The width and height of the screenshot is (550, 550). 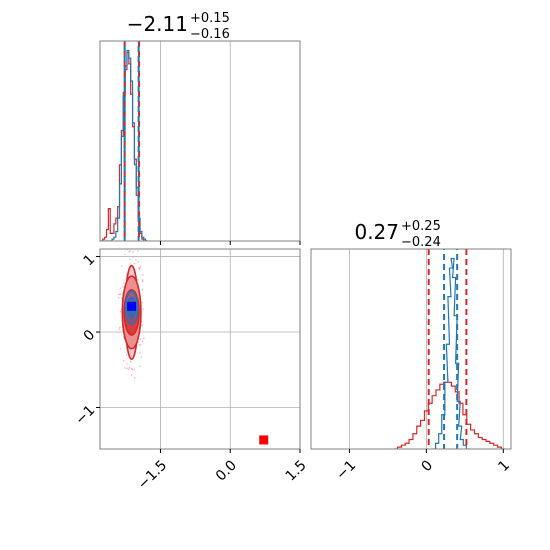 I want to click on y-tick-label: −1, so click(x=85, y=415).